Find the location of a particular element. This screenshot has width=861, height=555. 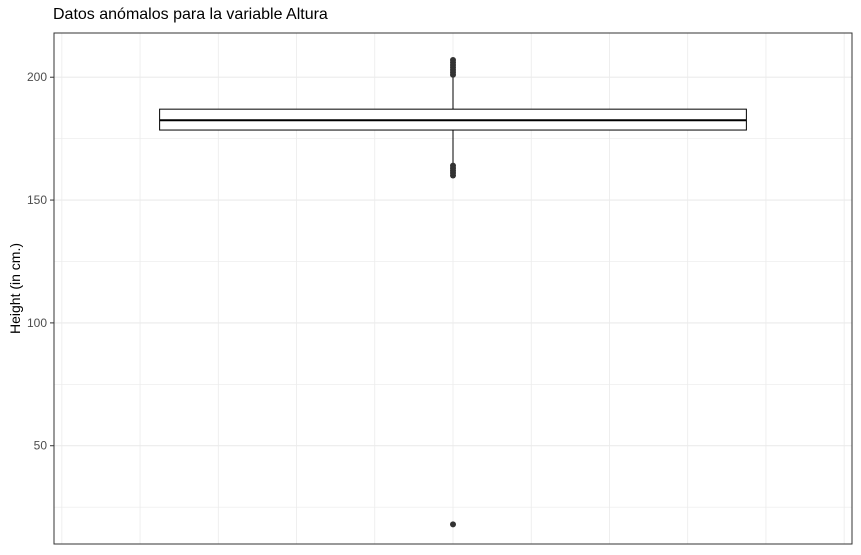

y-axis-title: Height (in cm.) is located at coordinates (15, 288).